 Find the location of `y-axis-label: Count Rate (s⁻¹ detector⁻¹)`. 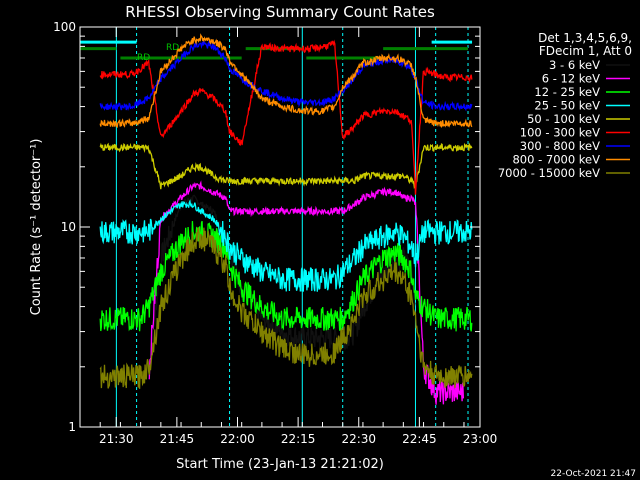

y-axis-label: Count Rate (s⁻¹ detector⁻¹) is located at coordinates (36, 227).